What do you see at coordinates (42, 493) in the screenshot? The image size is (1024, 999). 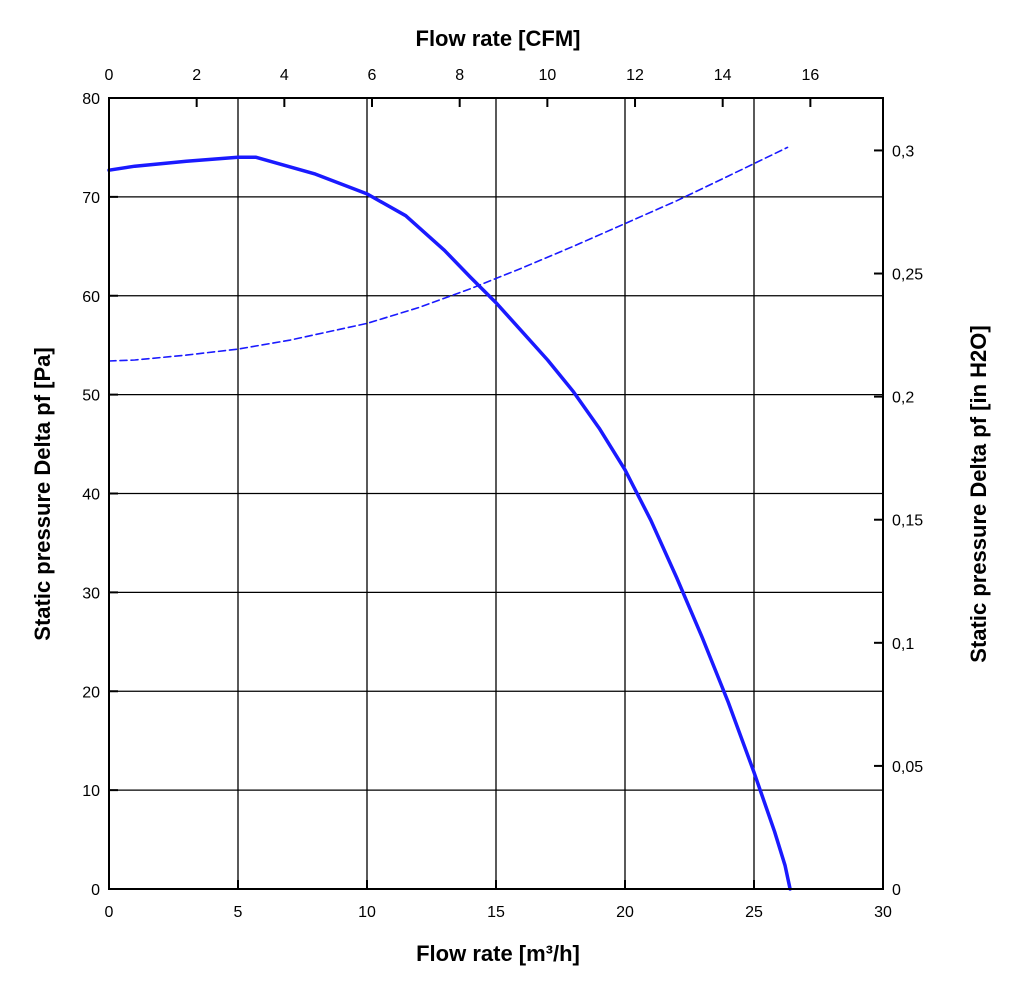 I see `left-axis-title: Static pressure Delta pf [Pa]` at bounding box center [42, 493].